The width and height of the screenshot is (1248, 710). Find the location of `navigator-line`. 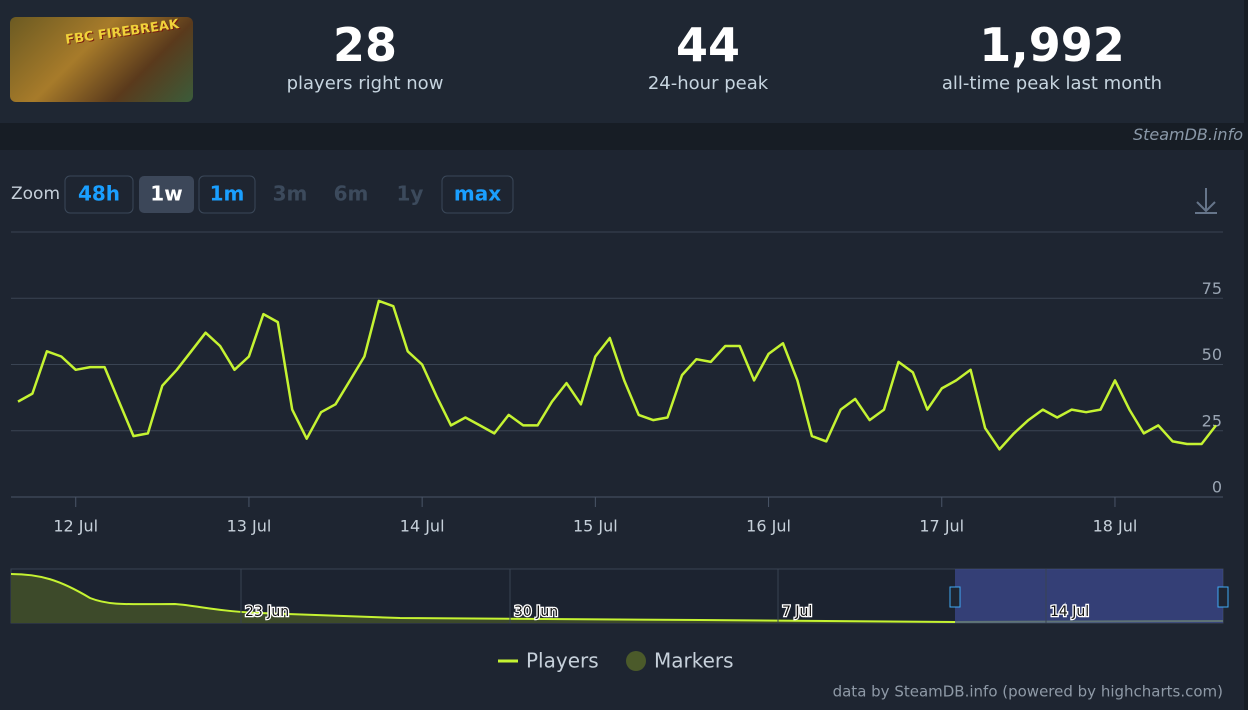

navigator-line is located at coordinates (617, 598).